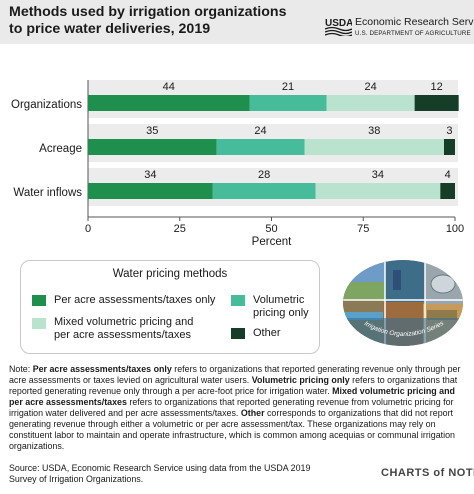 Image resolution: width=474 pixels, height=494 pixels. Describe the element at coordinates (370, 87) in the screenshot. I see `data-label-0-2: 24` at that location.